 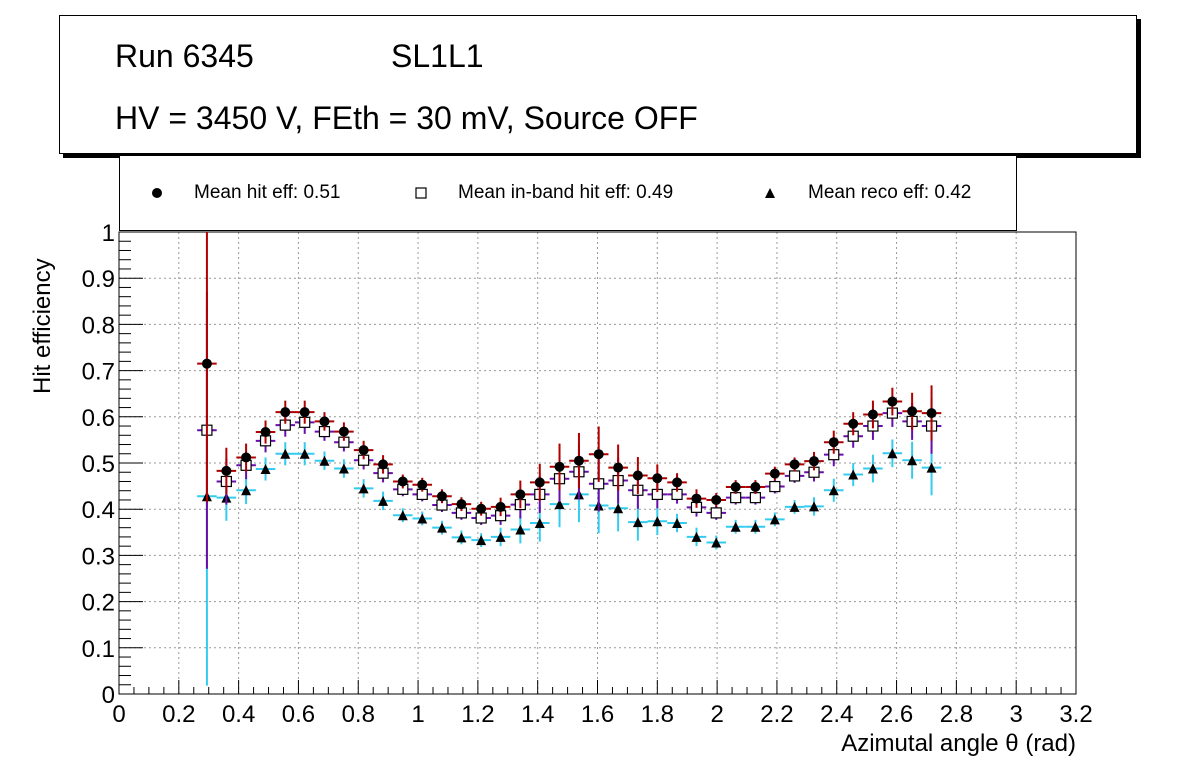 I want to click on layer-label: SL1L1, so click(x=437, y=56).